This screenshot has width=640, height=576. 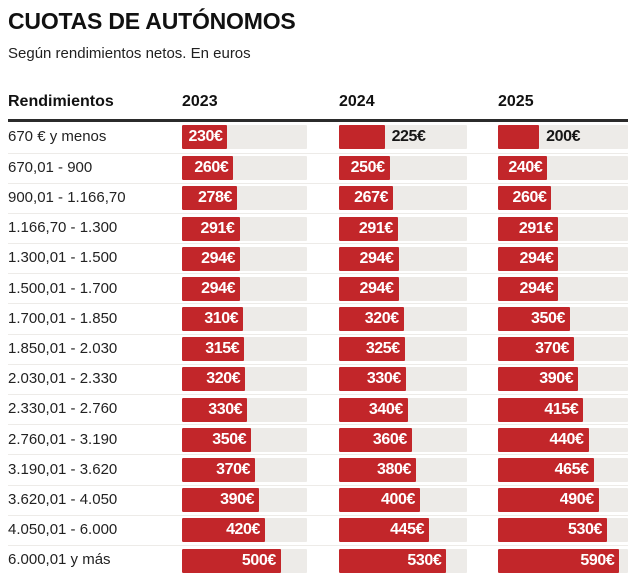 I want to click on bar-track-2025: 294€, so click(x=563, y=288).